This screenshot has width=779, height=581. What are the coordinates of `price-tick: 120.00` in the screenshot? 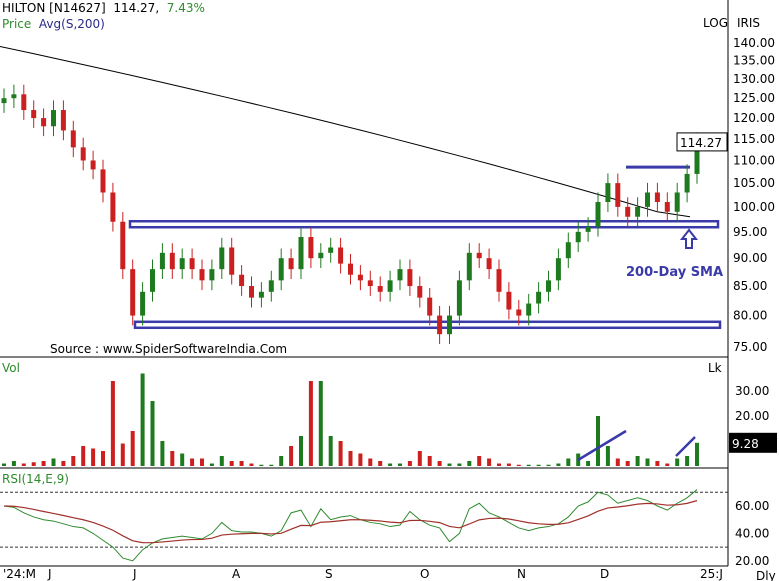 It's located at (754, 118).